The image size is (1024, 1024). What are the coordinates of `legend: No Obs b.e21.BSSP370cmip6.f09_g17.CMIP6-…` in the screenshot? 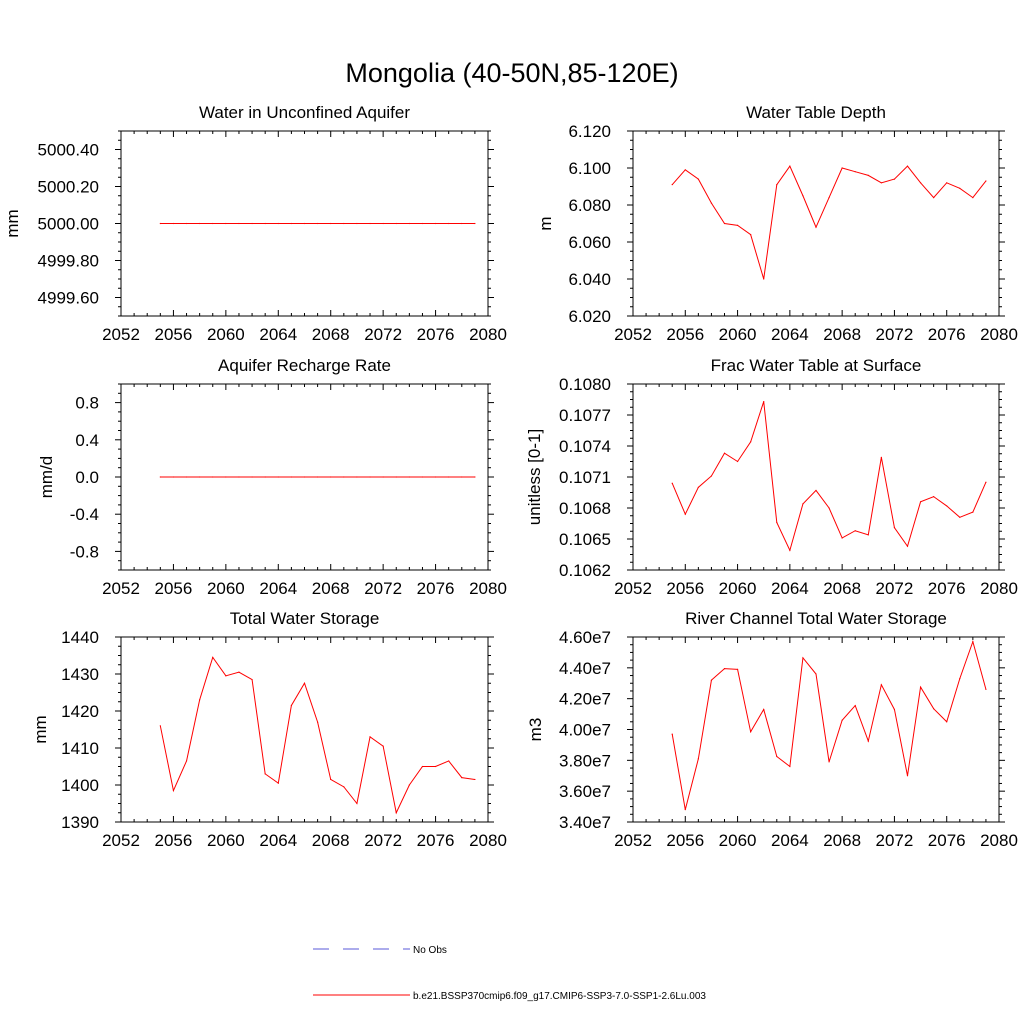 It's located at (509, 973).